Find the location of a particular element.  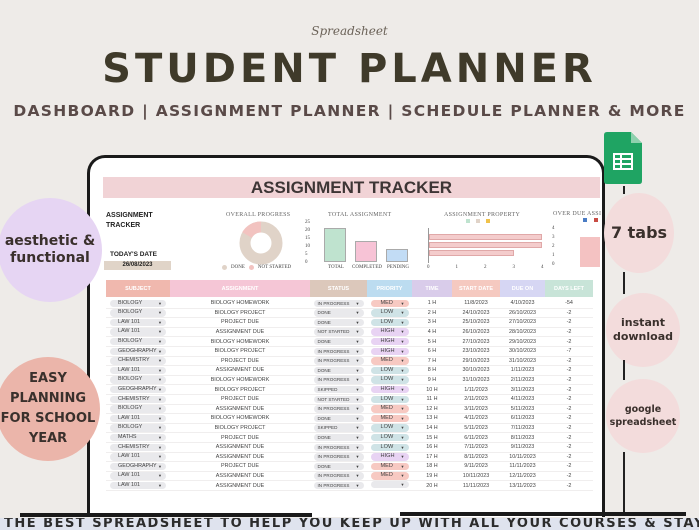

subject-dropdown: CHEMISTRY ▼ is located at coordinates (138, 447).